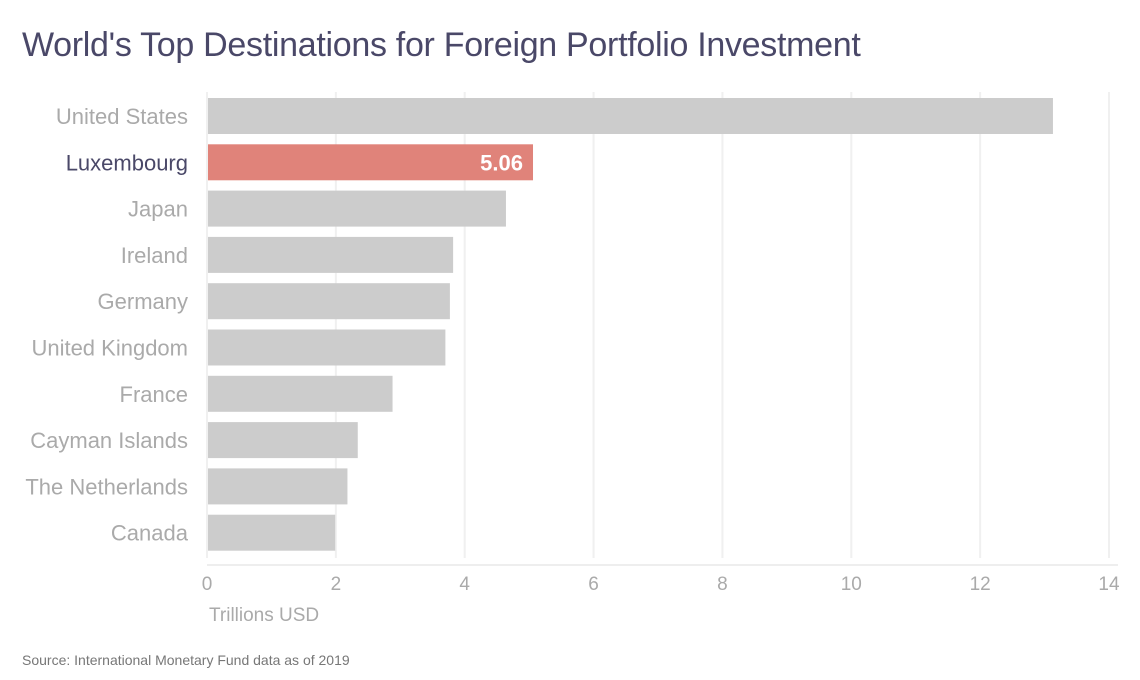 The image size is (1140, 680). What do you see at coordinates (722, 584) in the screenshot?
I see `x-tick-label: 8` at bounding box center [722, 584].